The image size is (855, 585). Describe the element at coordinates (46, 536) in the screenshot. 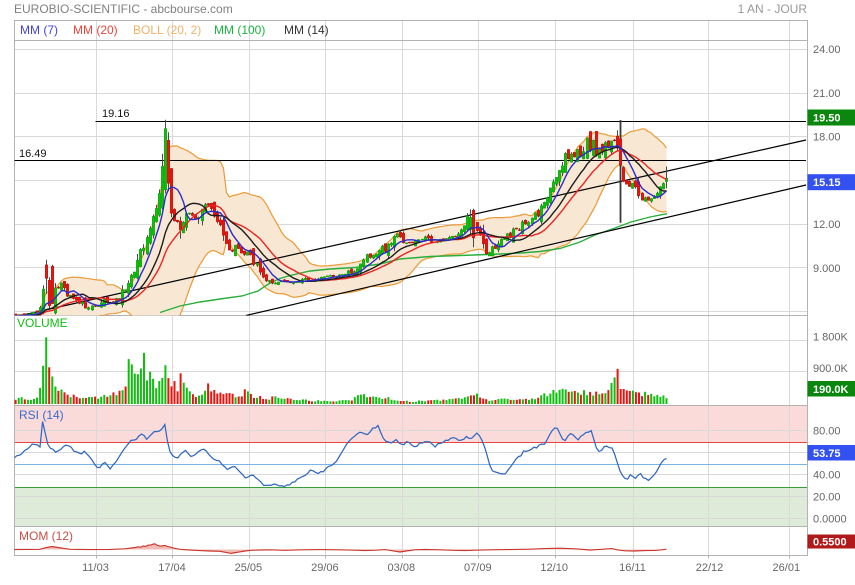

I see `svg-text: MOM (12)` at that location.